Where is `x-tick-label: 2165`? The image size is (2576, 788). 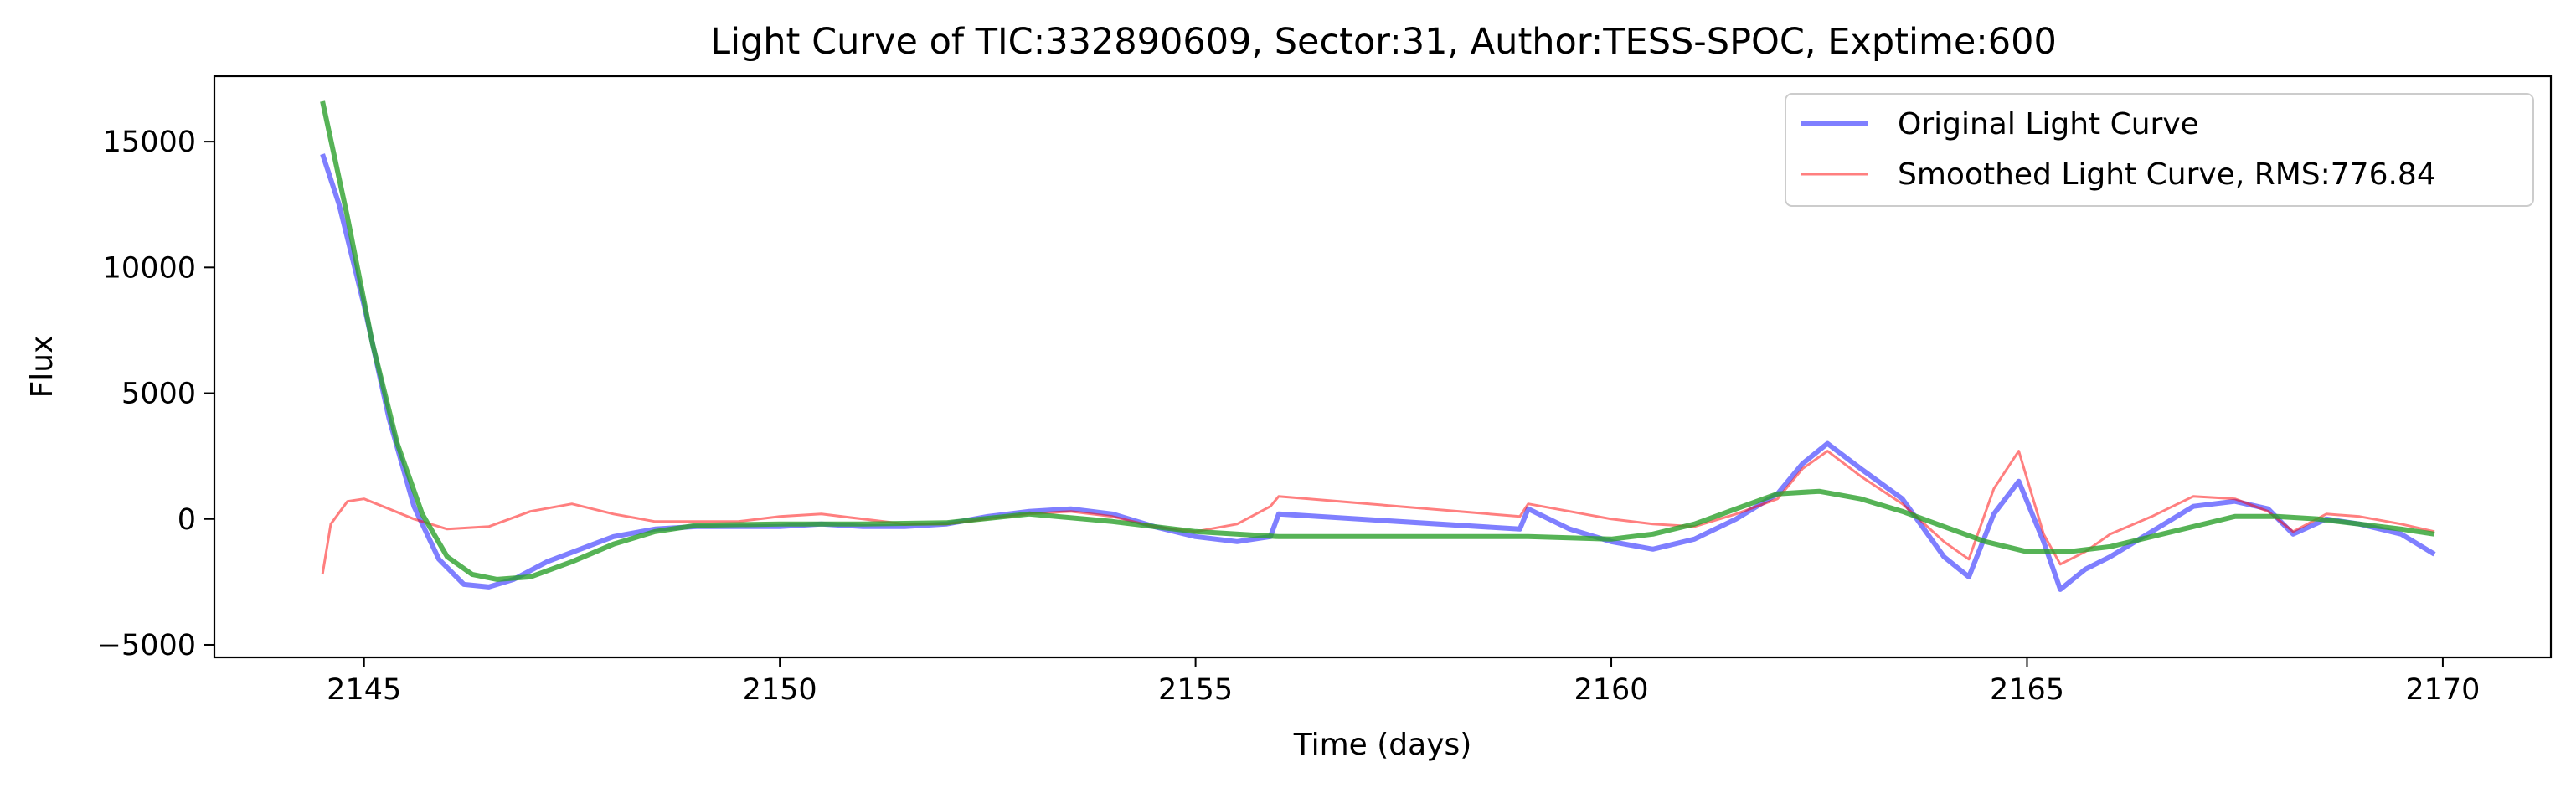 x-tick-label: 2165 is located at coordinates (2027, 690).